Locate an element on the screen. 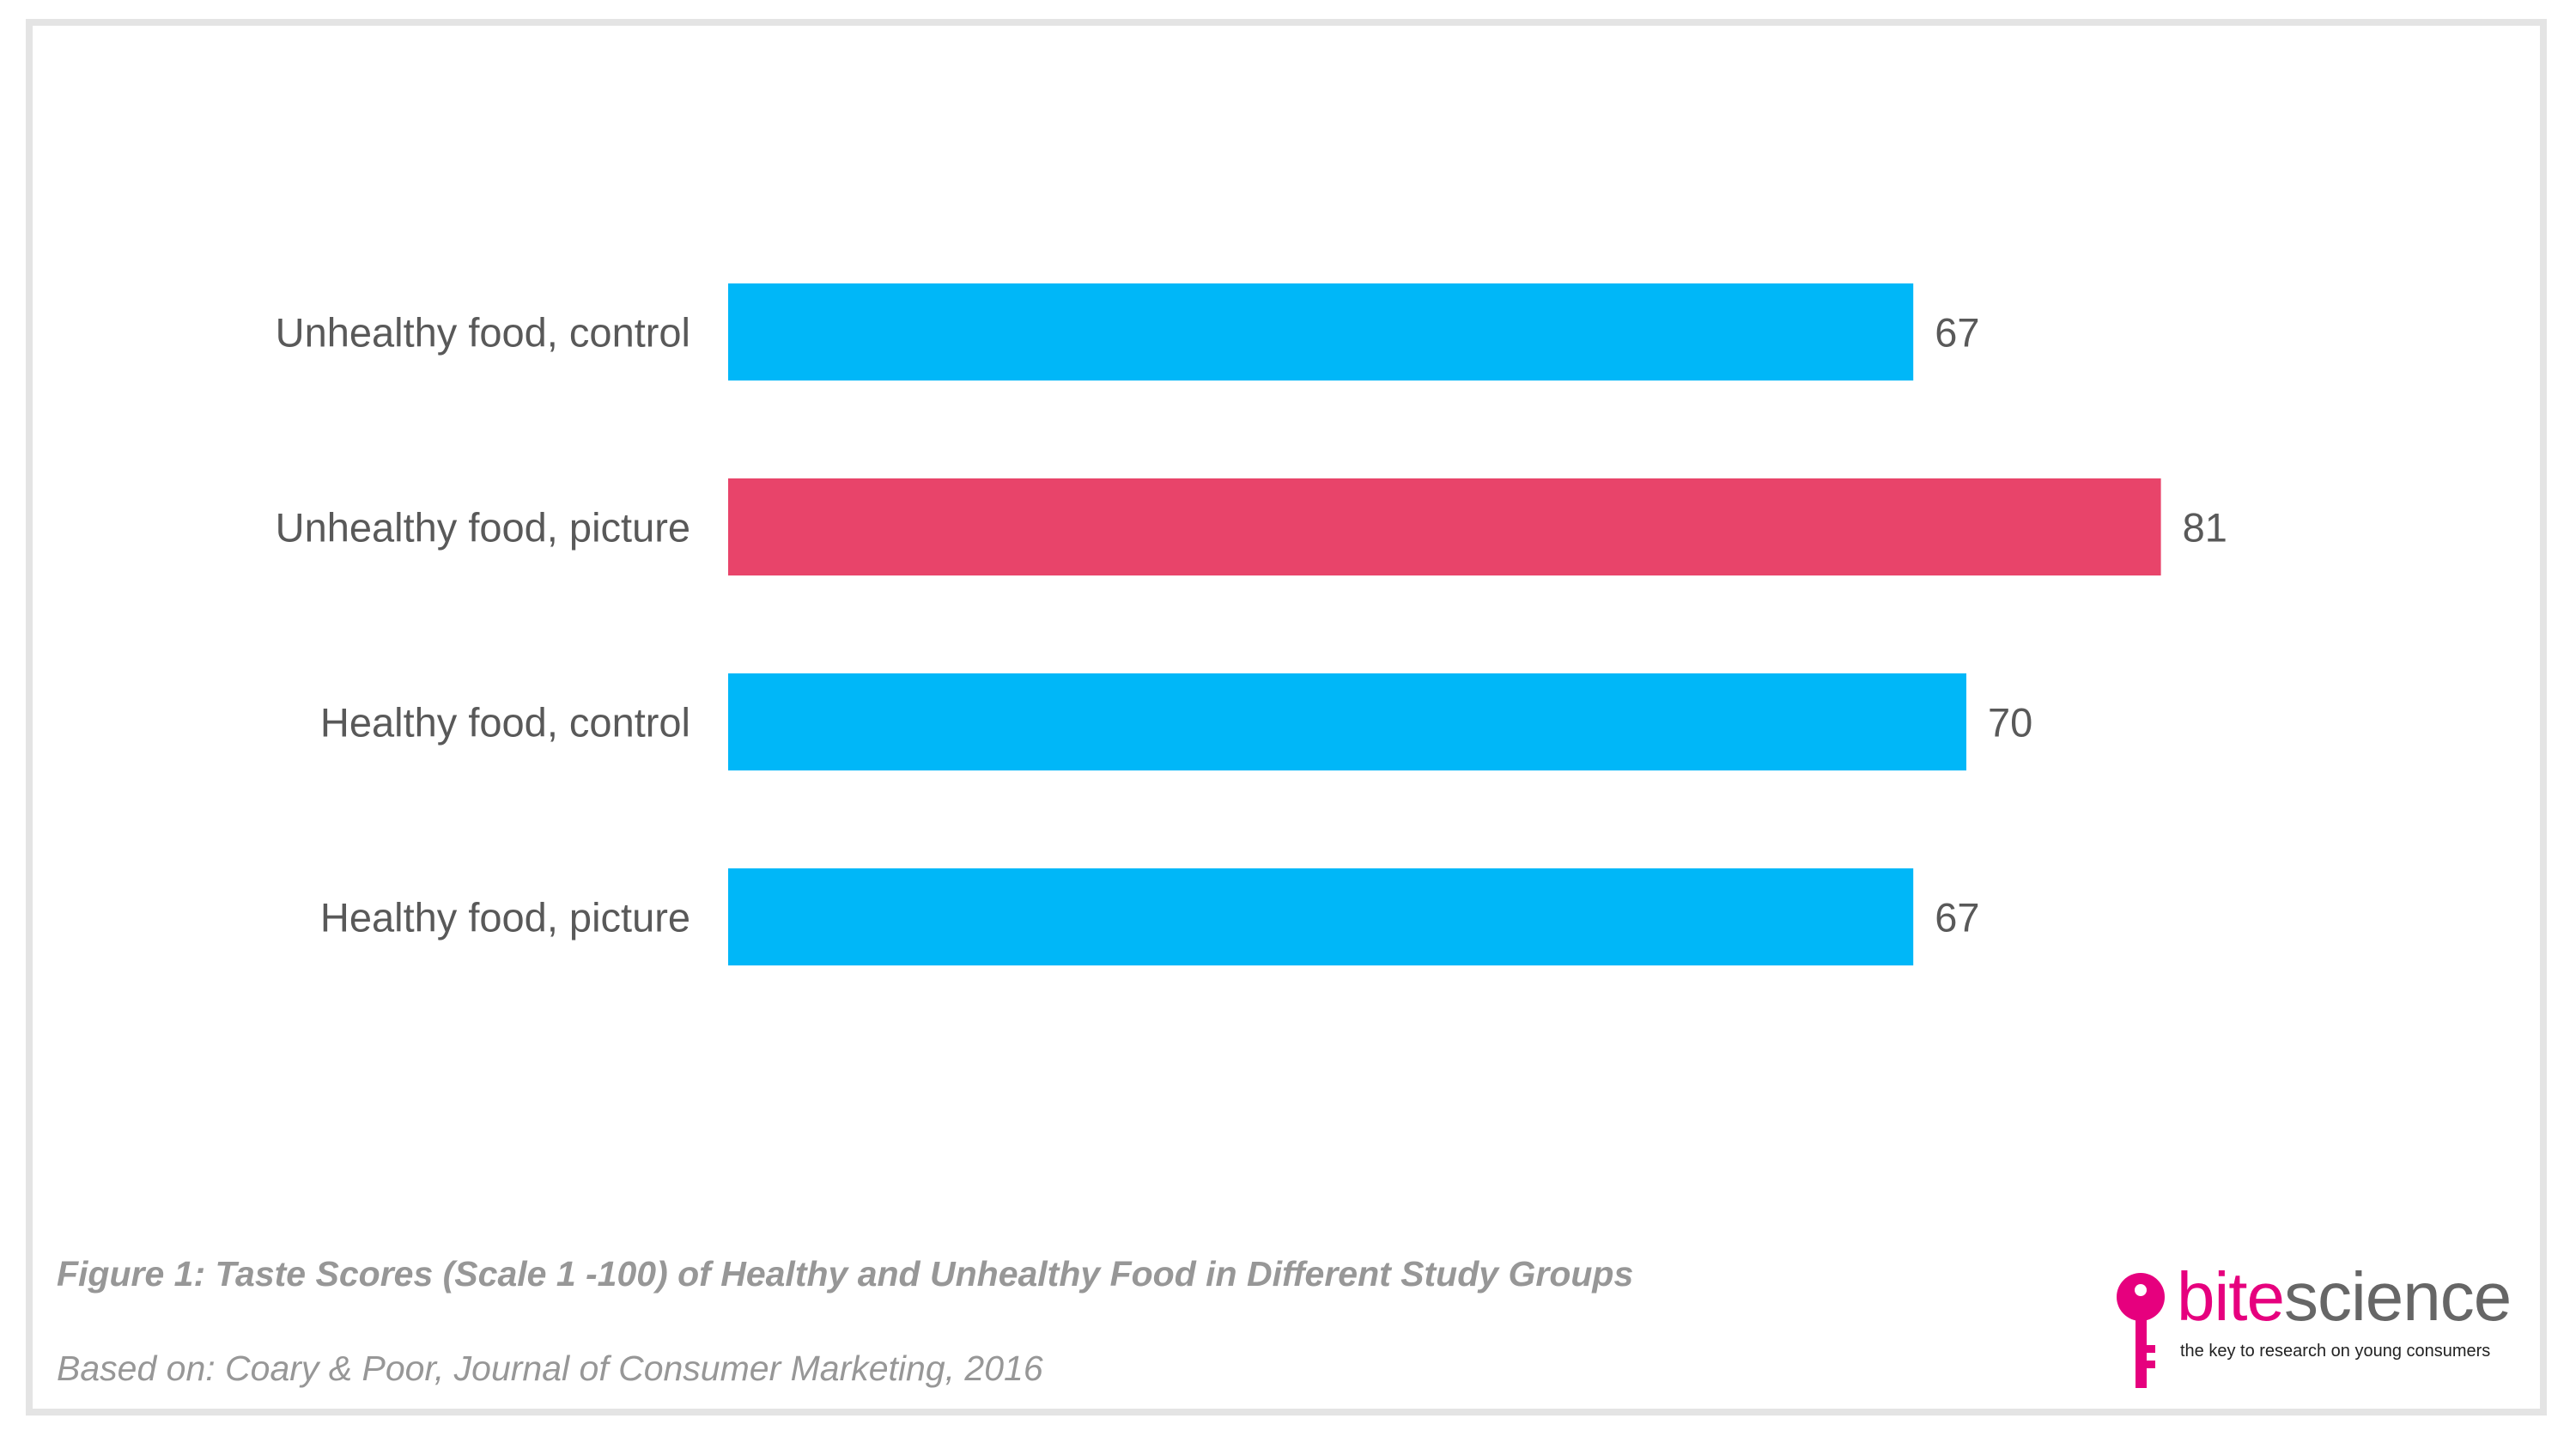 The width and height of the screenshot is (2576, 1449). category-label-1: Unhealthy food, control is located at coordinates (483, 333).